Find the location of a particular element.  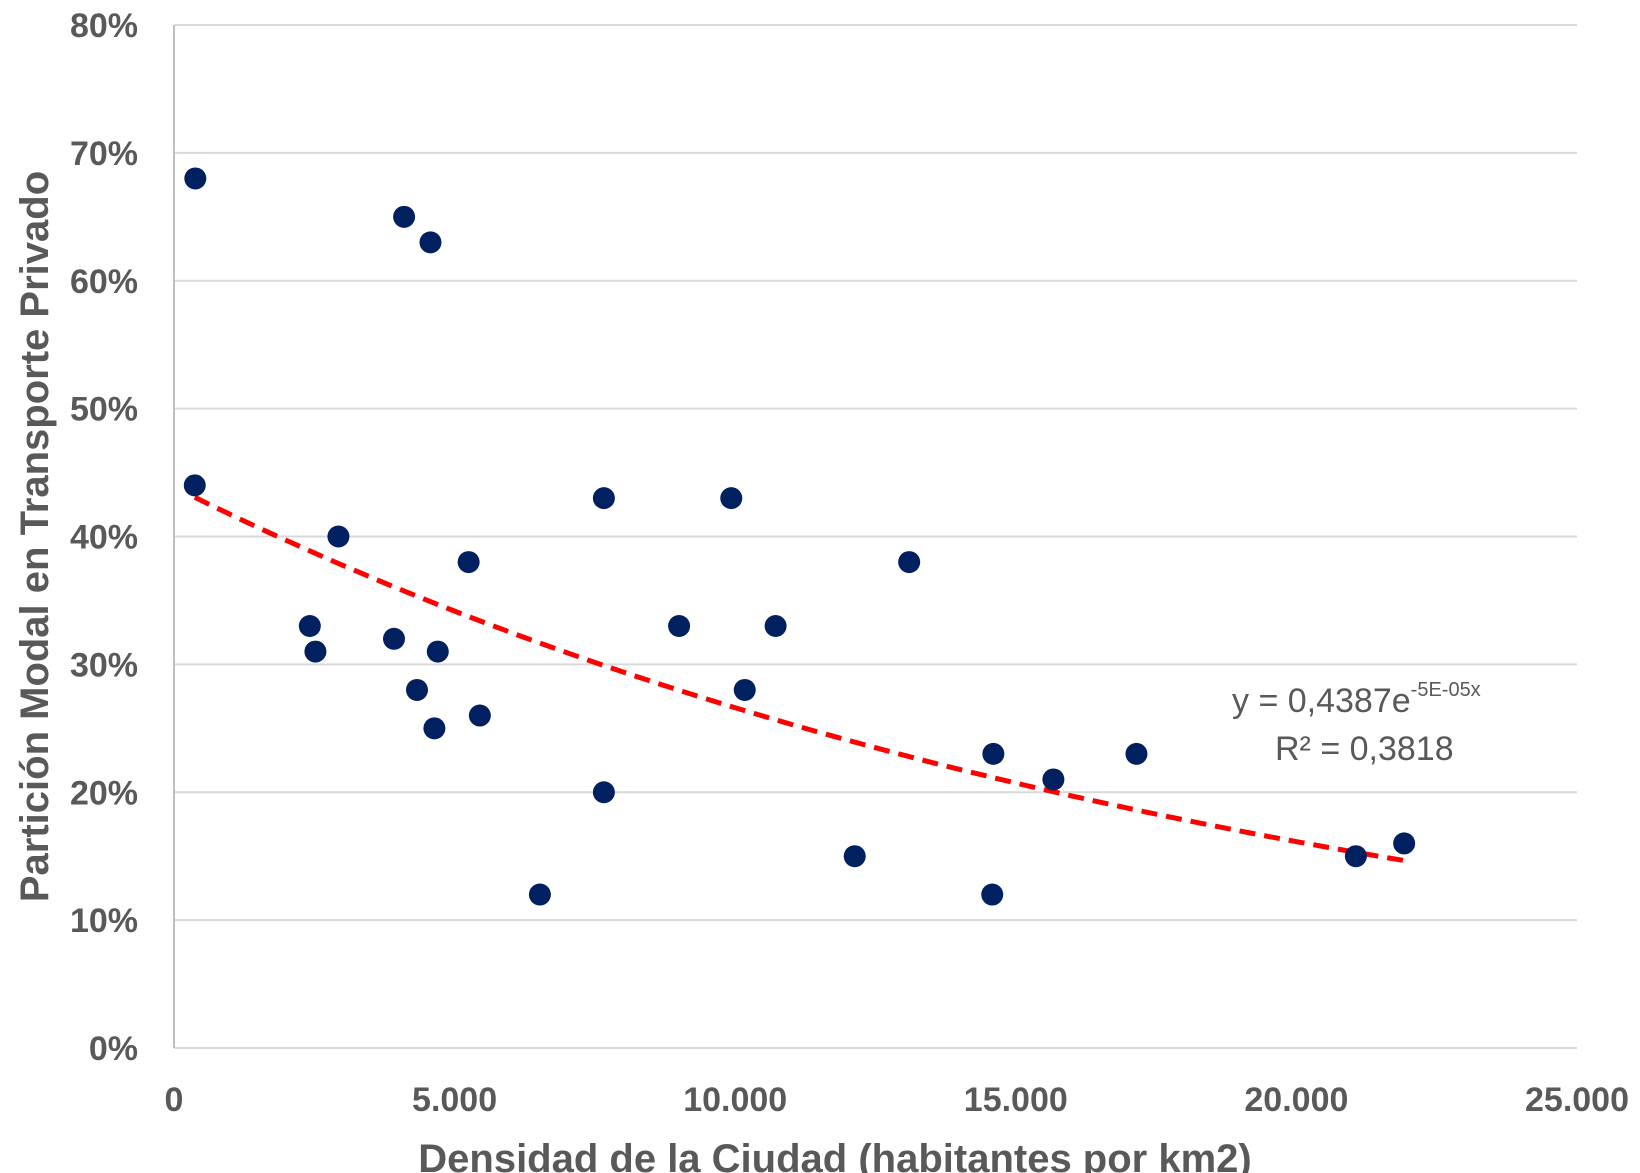

x-tick-label: 20.000 is located at coordinates (1296, 1100).